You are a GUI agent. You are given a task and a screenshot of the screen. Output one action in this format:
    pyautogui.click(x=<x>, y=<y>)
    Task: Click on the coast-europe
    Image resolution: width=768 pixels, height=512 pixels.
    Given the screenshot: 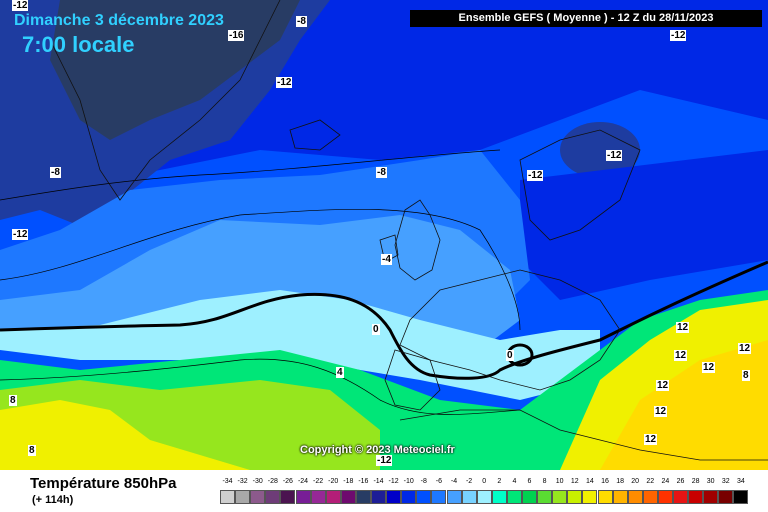 What is the action you would take?
    pyautogui.click(x=510, y=330)
    